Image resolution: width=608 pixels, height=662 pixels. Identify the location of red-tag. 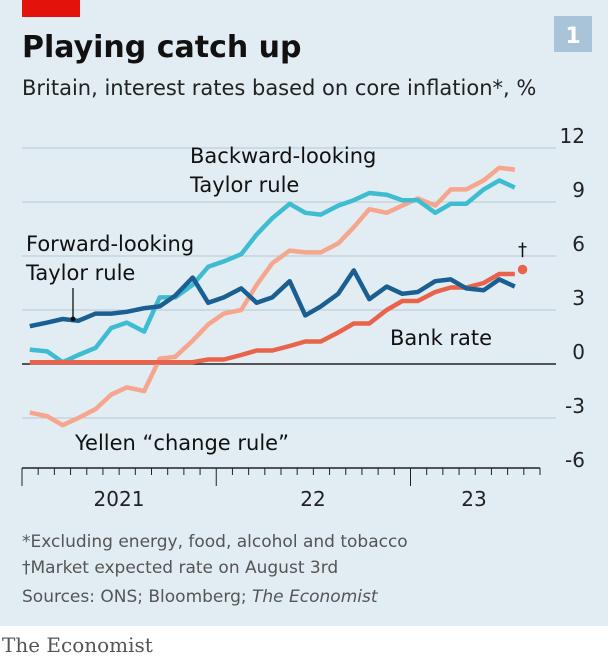
(51, 8).